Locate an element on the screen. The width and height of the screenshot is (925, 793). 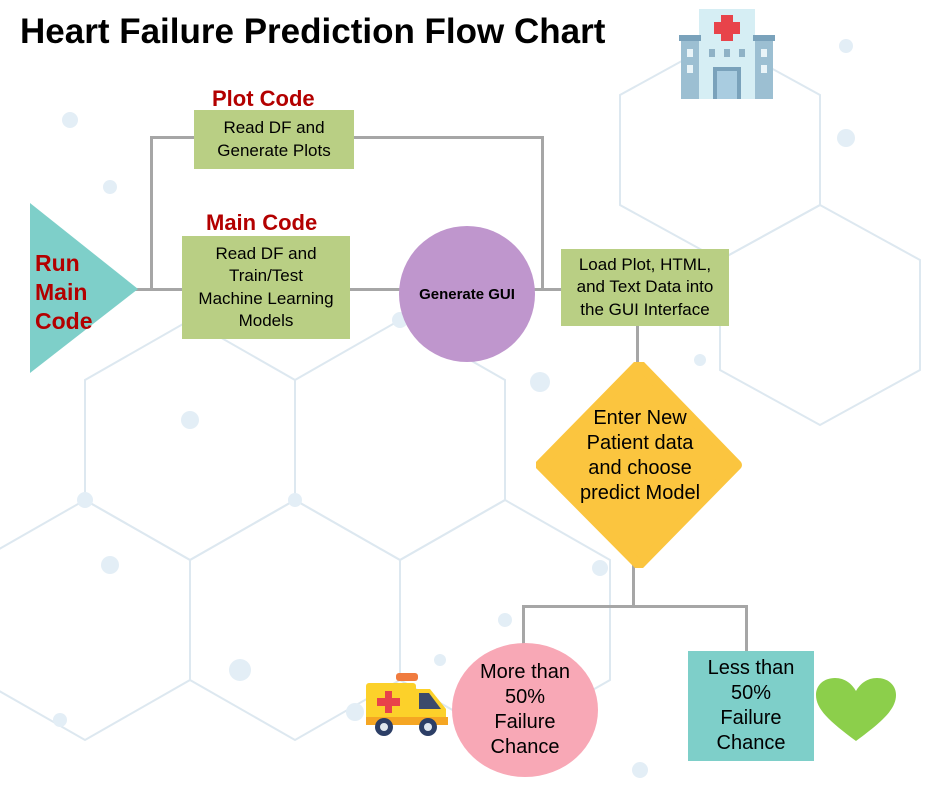
low-risk-outcome-box: Less than 50% Failure Chance is located at coordinates (751, 706).